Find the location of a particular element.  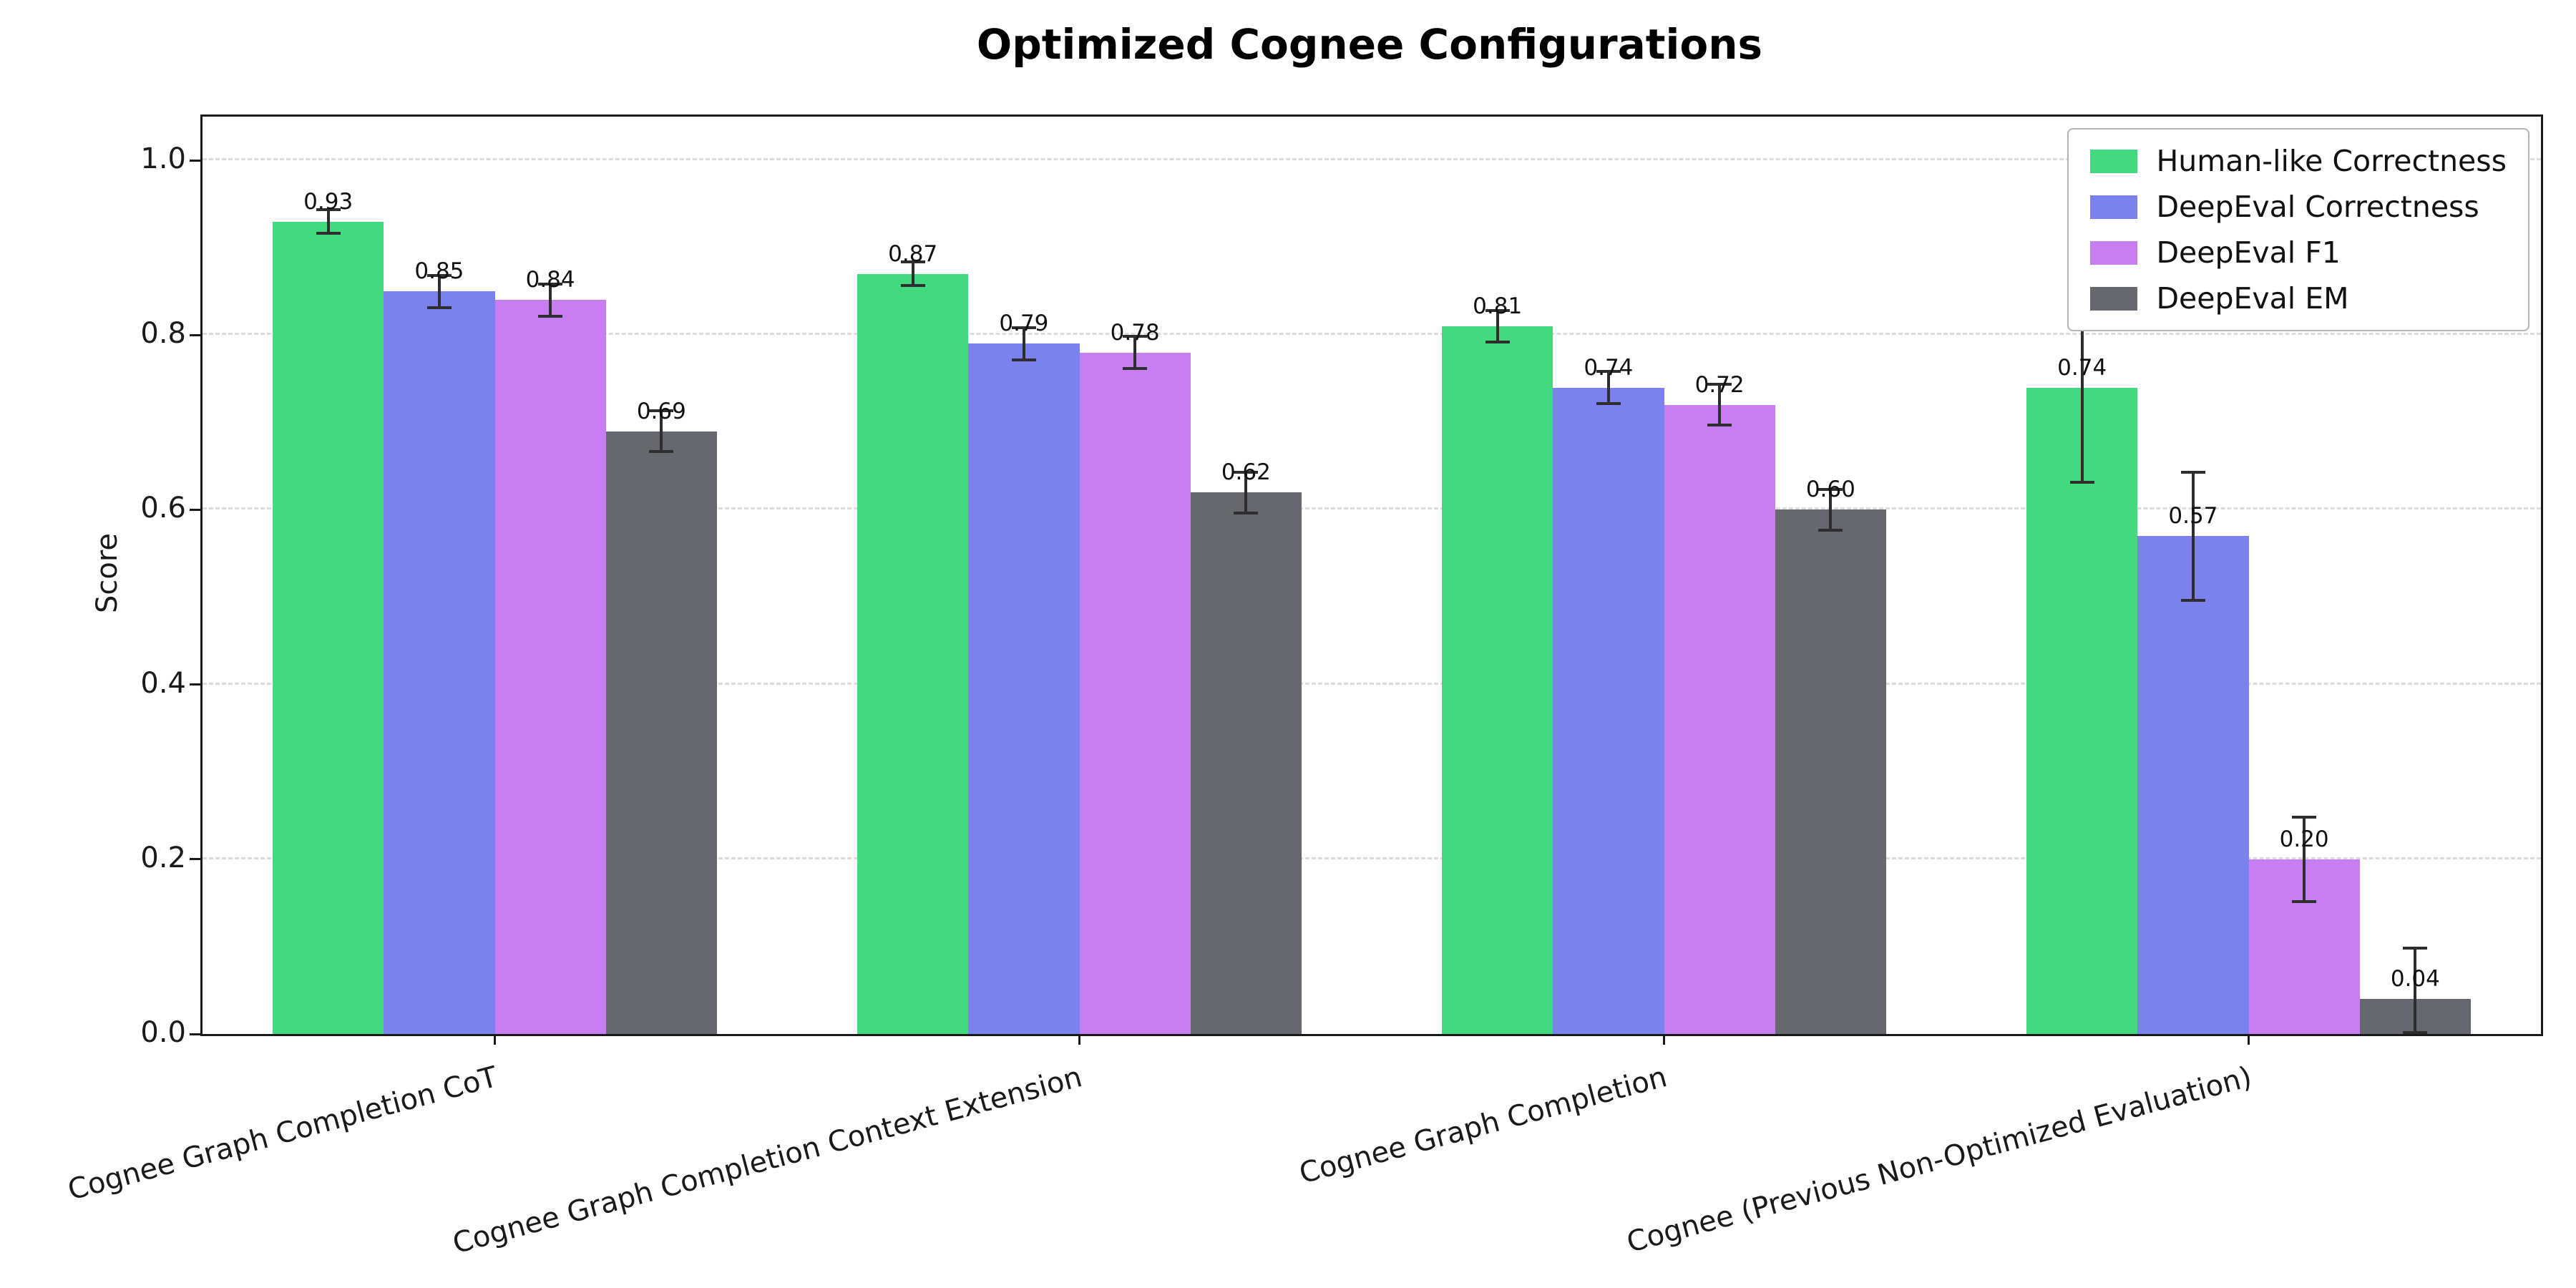

y-tick-label: 0.0 is located at coordinates (163, 1032).